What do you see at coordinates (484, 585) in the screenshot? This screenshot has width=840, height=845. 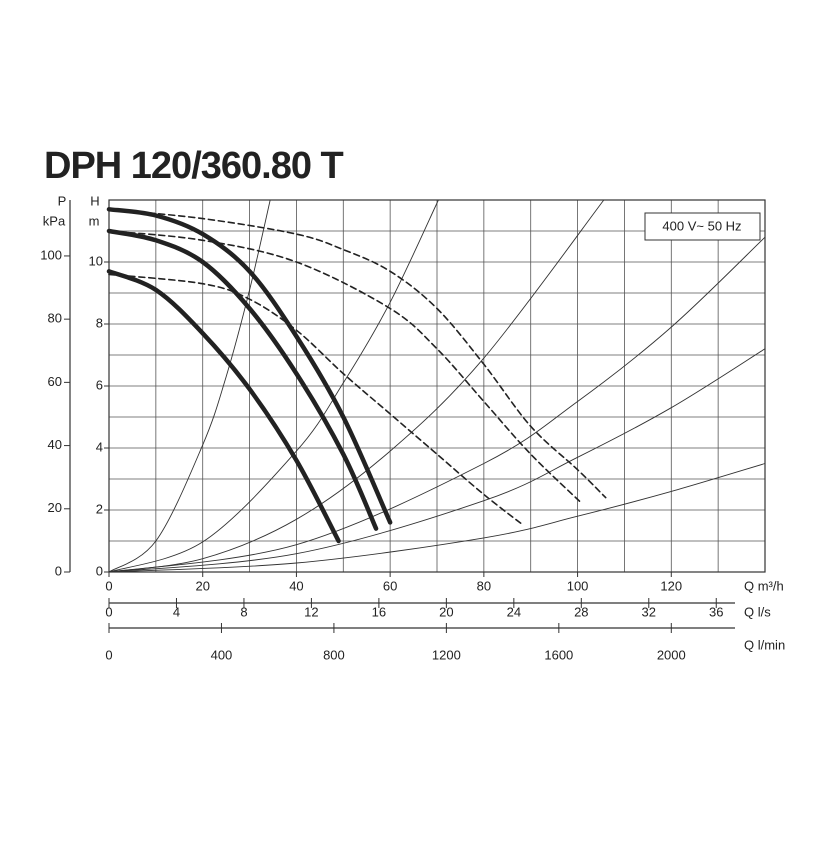 I see `x-tick-label: 80` at bounding box center [484, 585].